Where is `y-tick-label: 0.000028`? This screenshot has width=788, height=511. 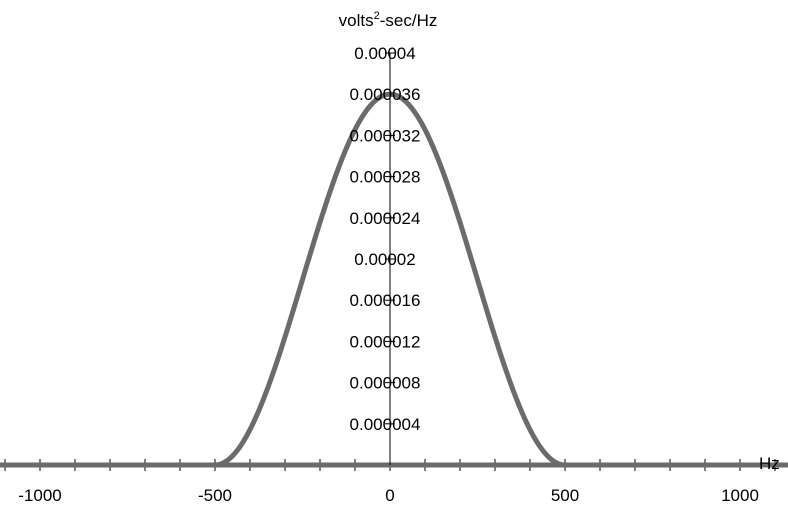 y-tick-label: 0.000028 is located at coordinates (385, 177).